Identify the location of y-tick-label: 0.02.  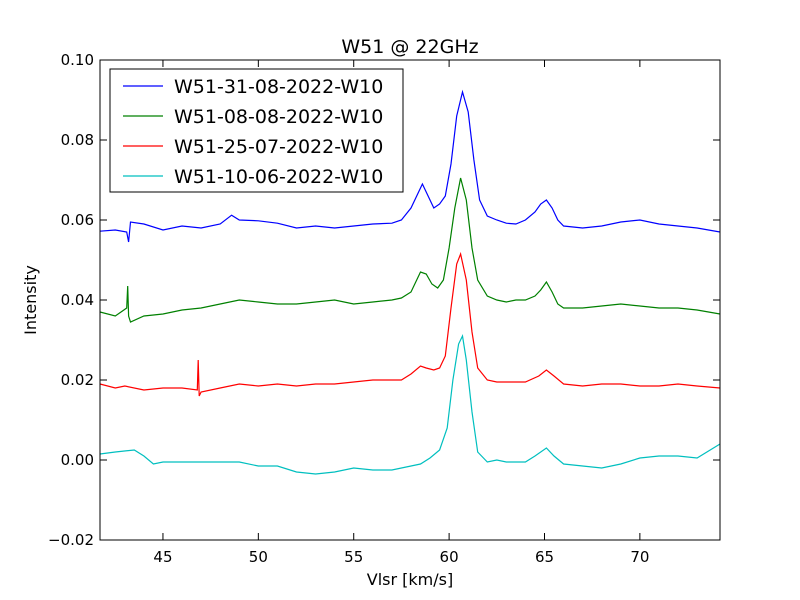
(77, 380).